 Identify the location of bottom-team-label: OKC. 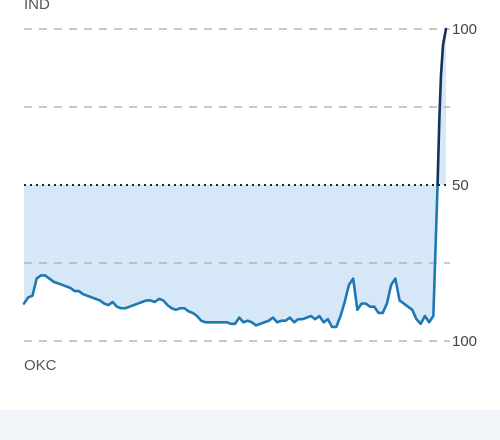
(40, 365).